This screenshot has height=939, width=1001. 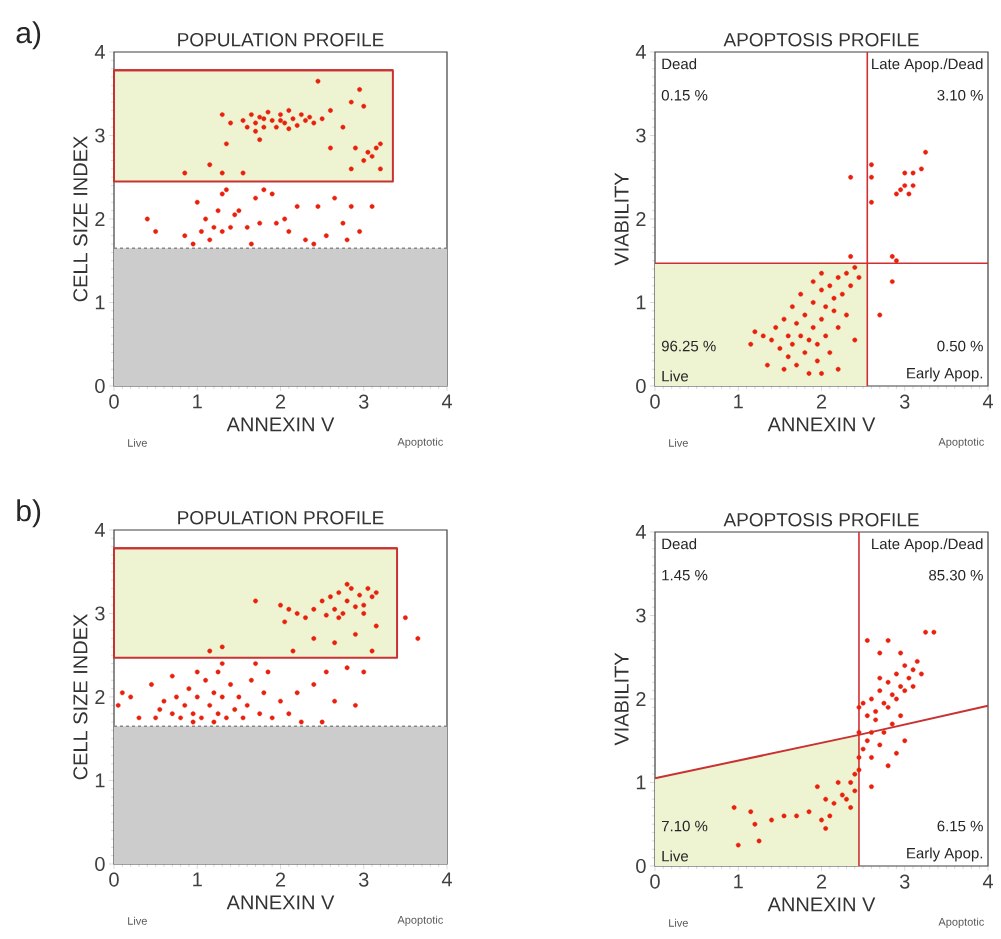 I want to click on annotation: 3.10 %, so click(x=960, y=95).